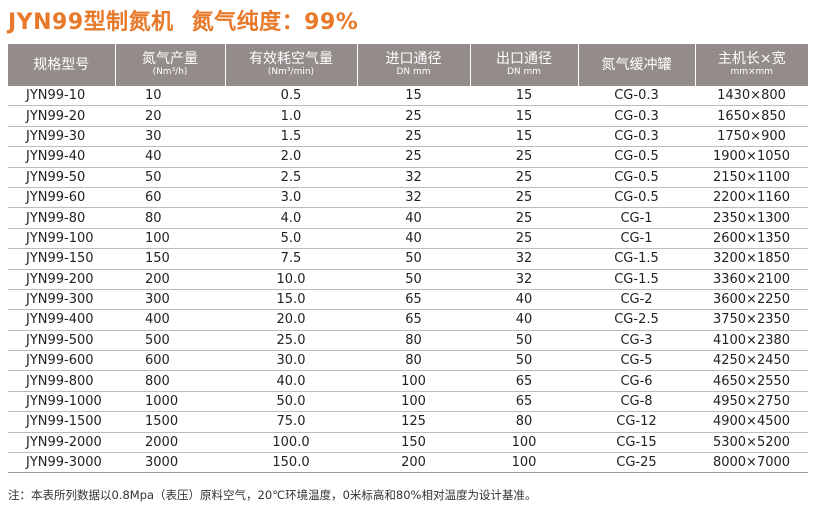  I want to click on cell-buffer-tank: CG-25, so click(636, 463).